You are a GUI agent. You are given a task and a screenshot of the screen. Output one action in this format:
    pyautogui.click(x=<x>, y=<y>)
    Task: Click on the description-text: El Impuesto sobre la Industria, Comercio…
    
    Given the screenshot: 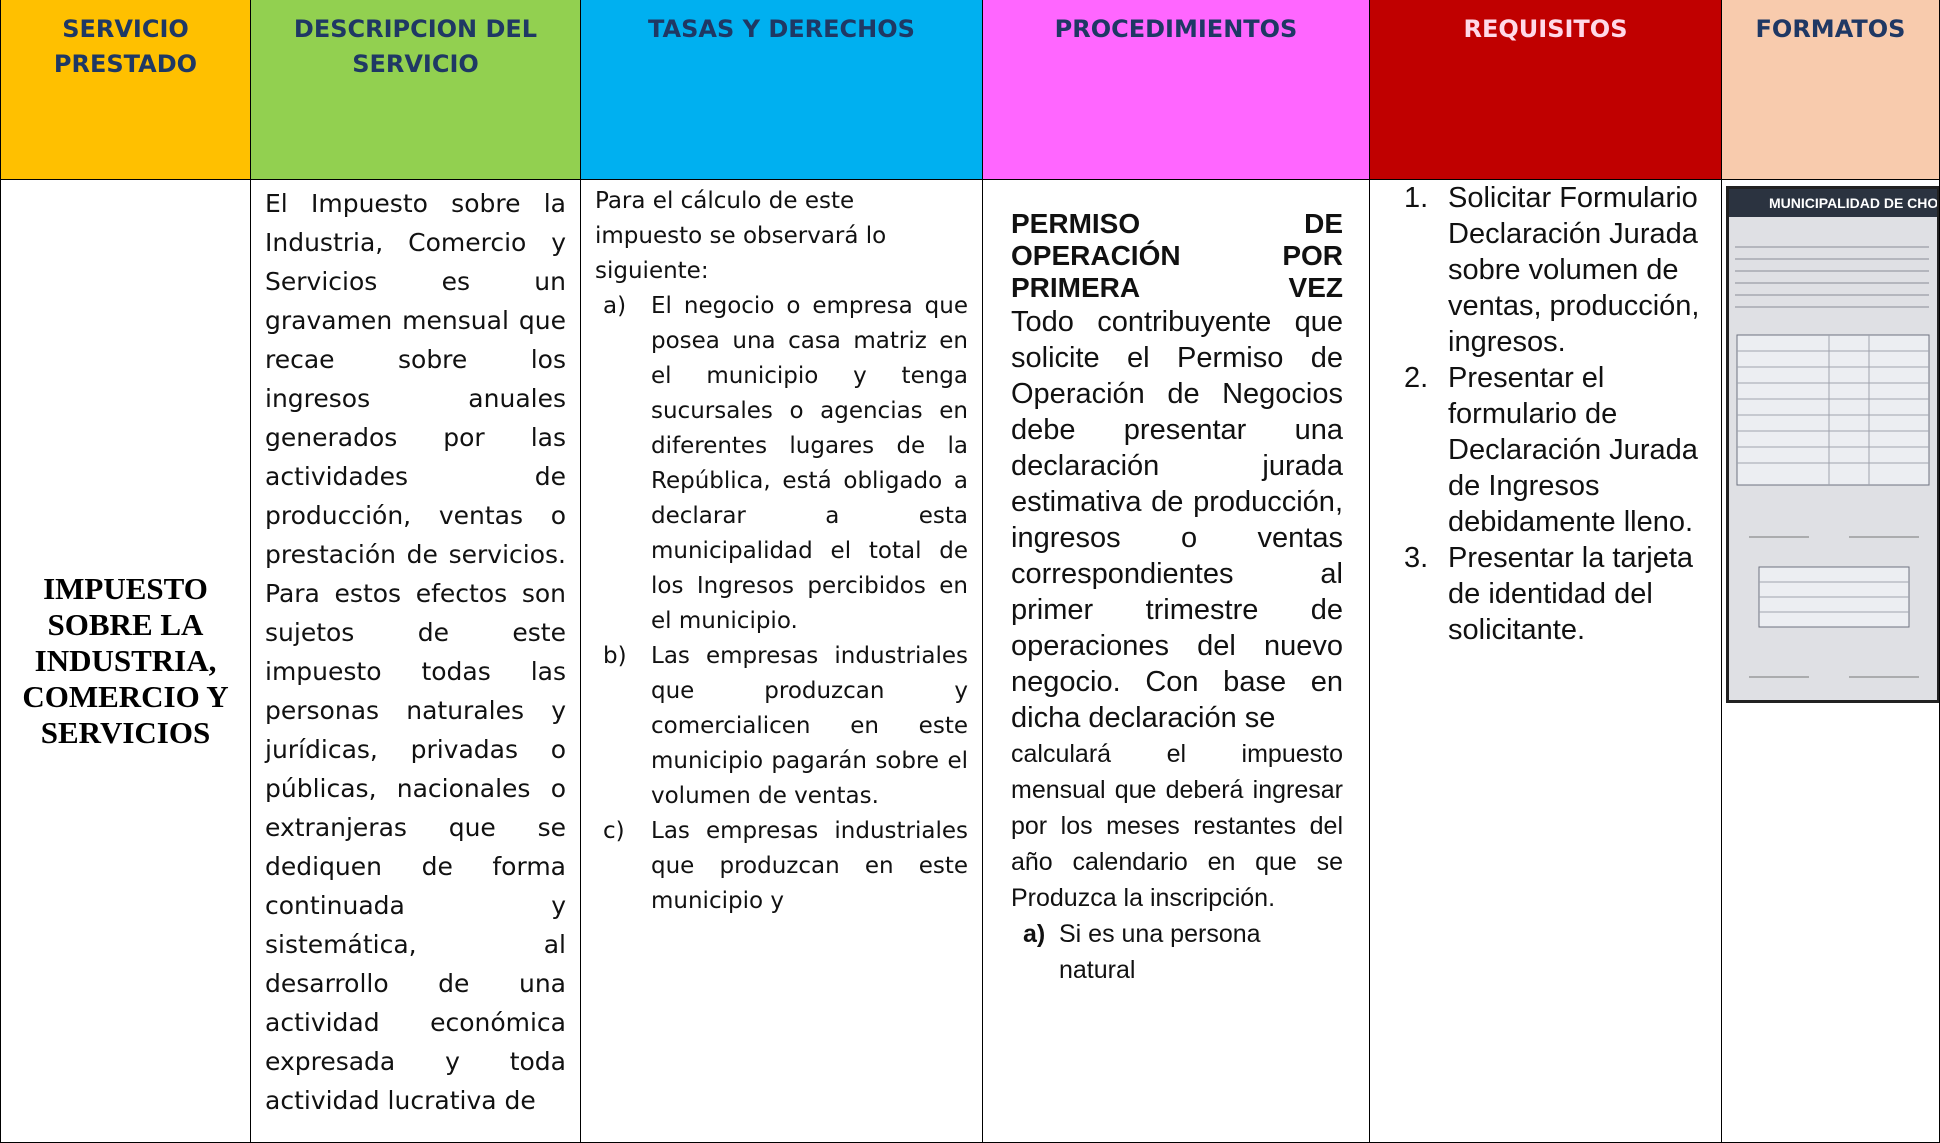 What is the action you would take?
    pyautogui.click(x=415, y=652)
    